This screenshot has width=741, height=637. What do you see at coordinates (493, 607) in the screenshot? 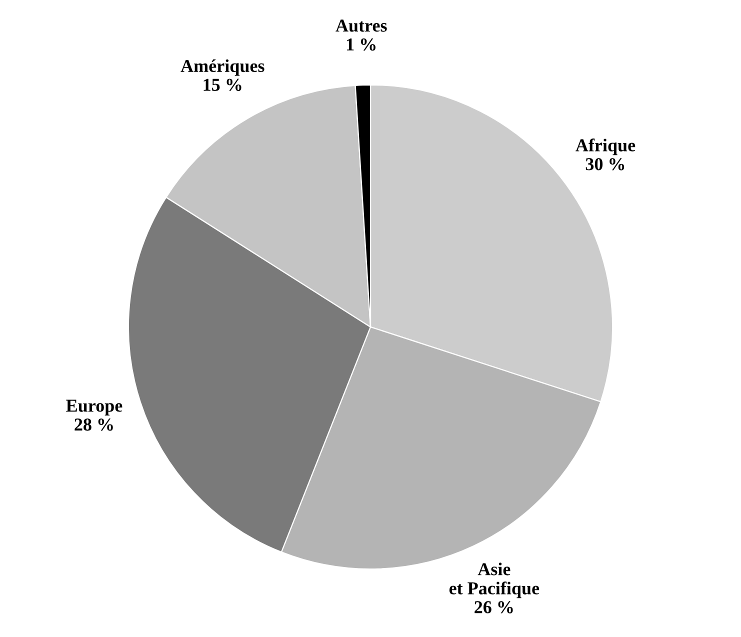
I see `data-label: 26 %` at bounding box center [493, 607].